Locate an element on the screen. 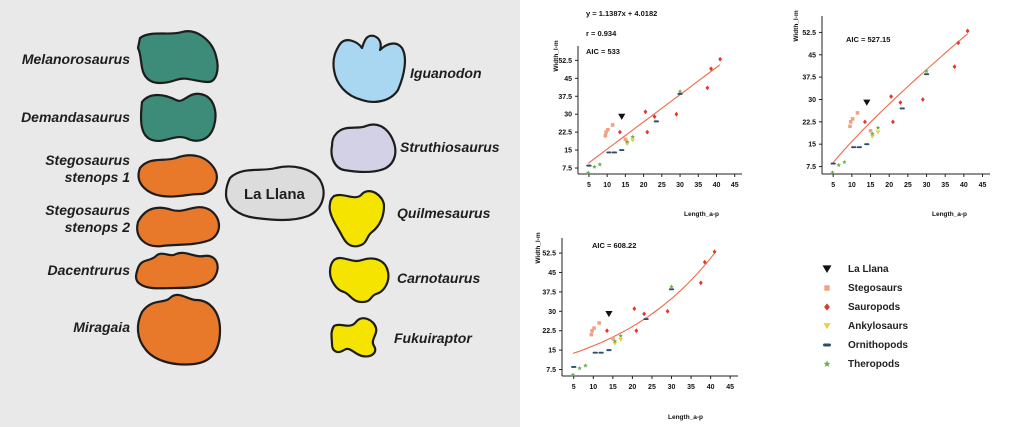 The height and width of the screenshot is (427, 1024). legend-label-stegosaurs: Stegosaurs is located at coordinates (875, 288).